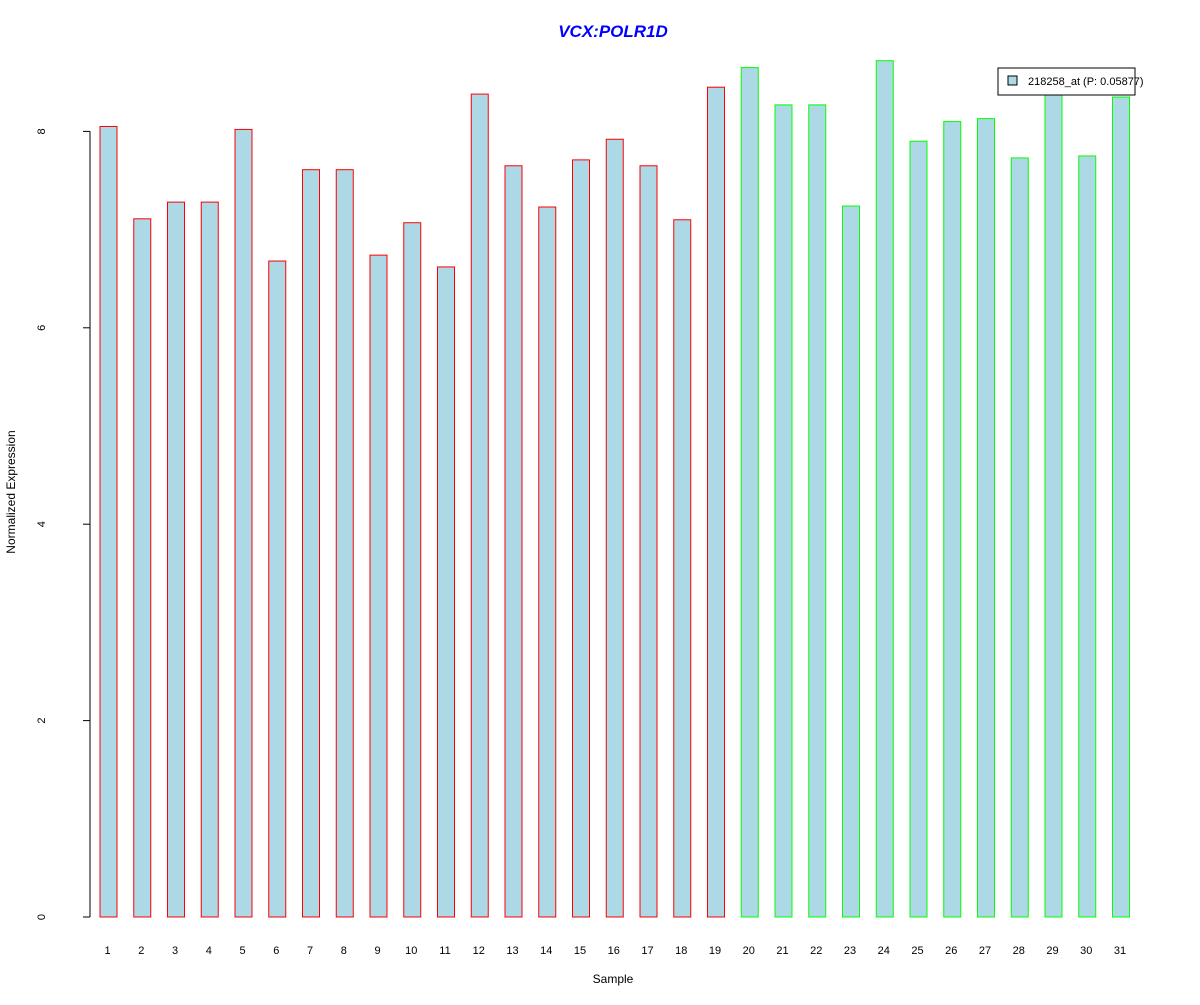 The height and width of the screenshot is (1005, 1200). I want to click on y-tick-label: 4, so click(42, 524).